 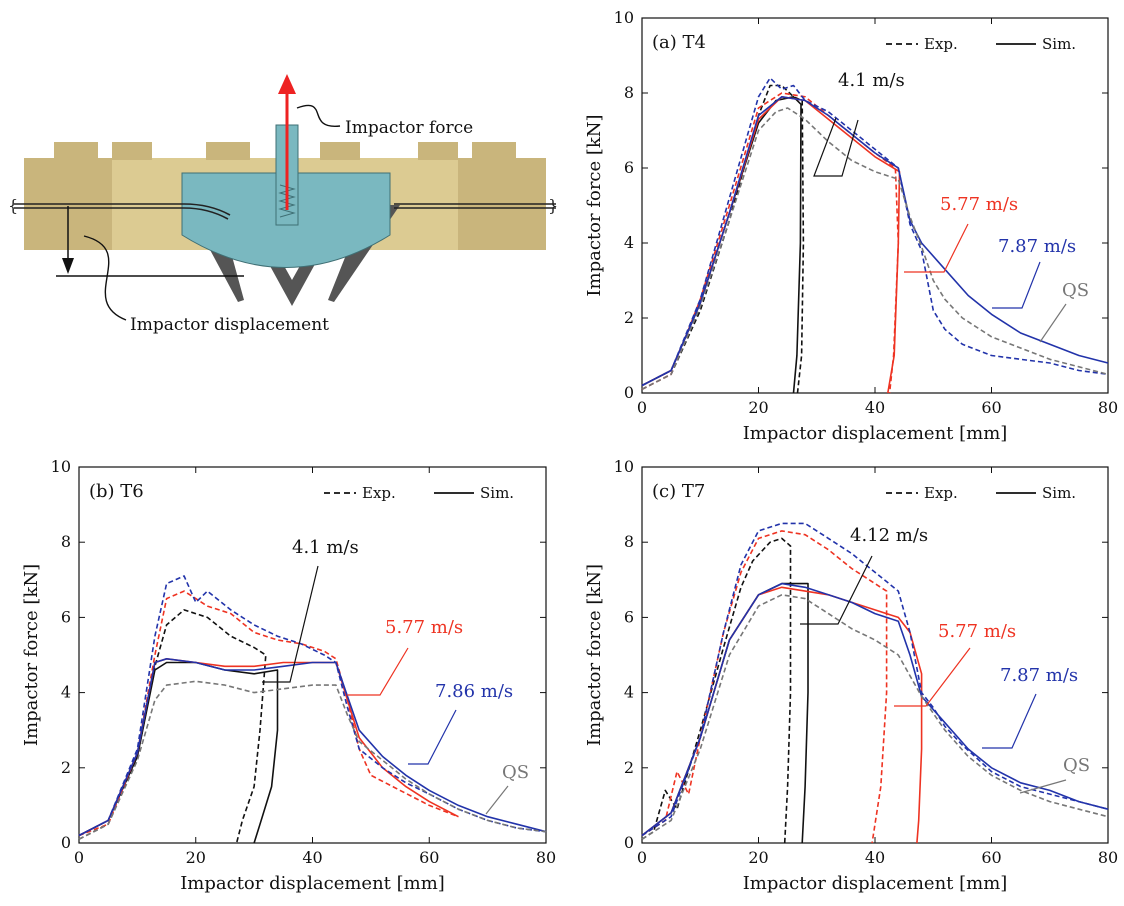 What do you see at coordinates (889, 535) in the screenshot?
I see `annotation-label: 4.12 m/s` at bounding box center [889, 535].